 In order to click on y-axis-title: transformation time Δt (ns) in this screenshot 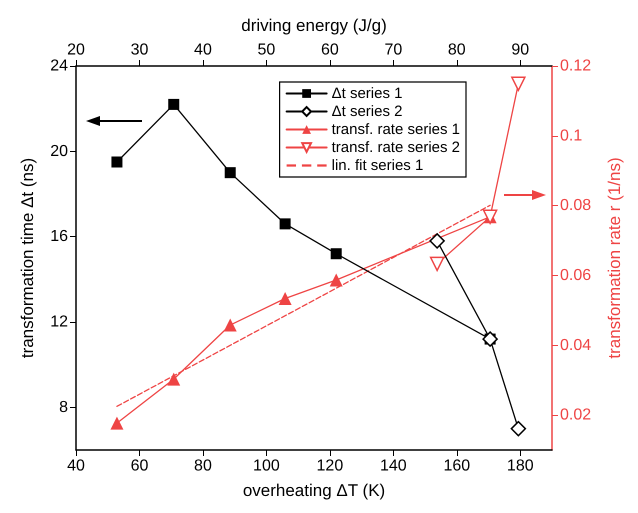, I will do `click(27, 258)`.